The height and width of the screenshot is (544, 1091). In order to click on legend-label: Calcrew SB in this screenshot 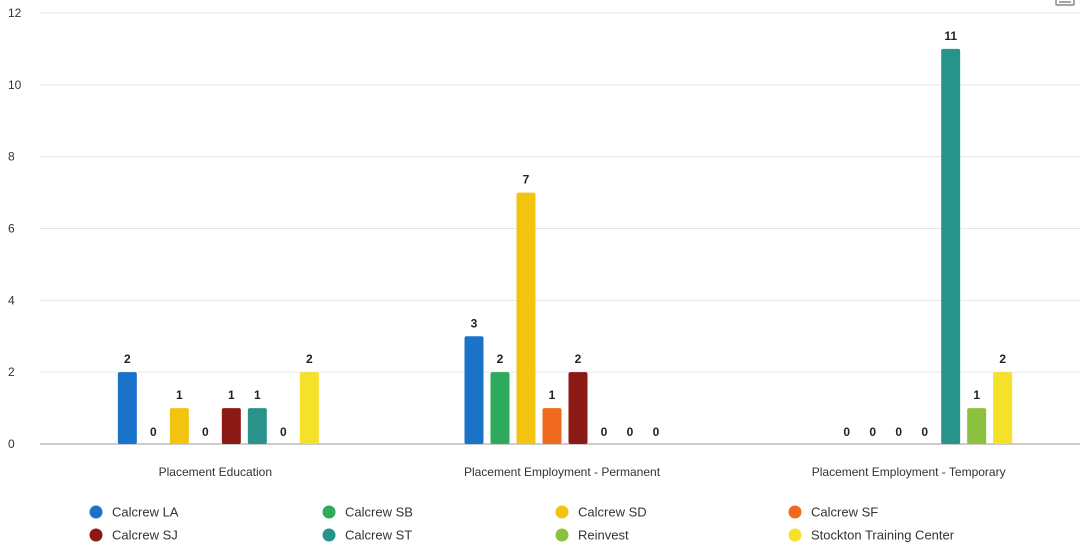, I will do `click(379, 512)`.